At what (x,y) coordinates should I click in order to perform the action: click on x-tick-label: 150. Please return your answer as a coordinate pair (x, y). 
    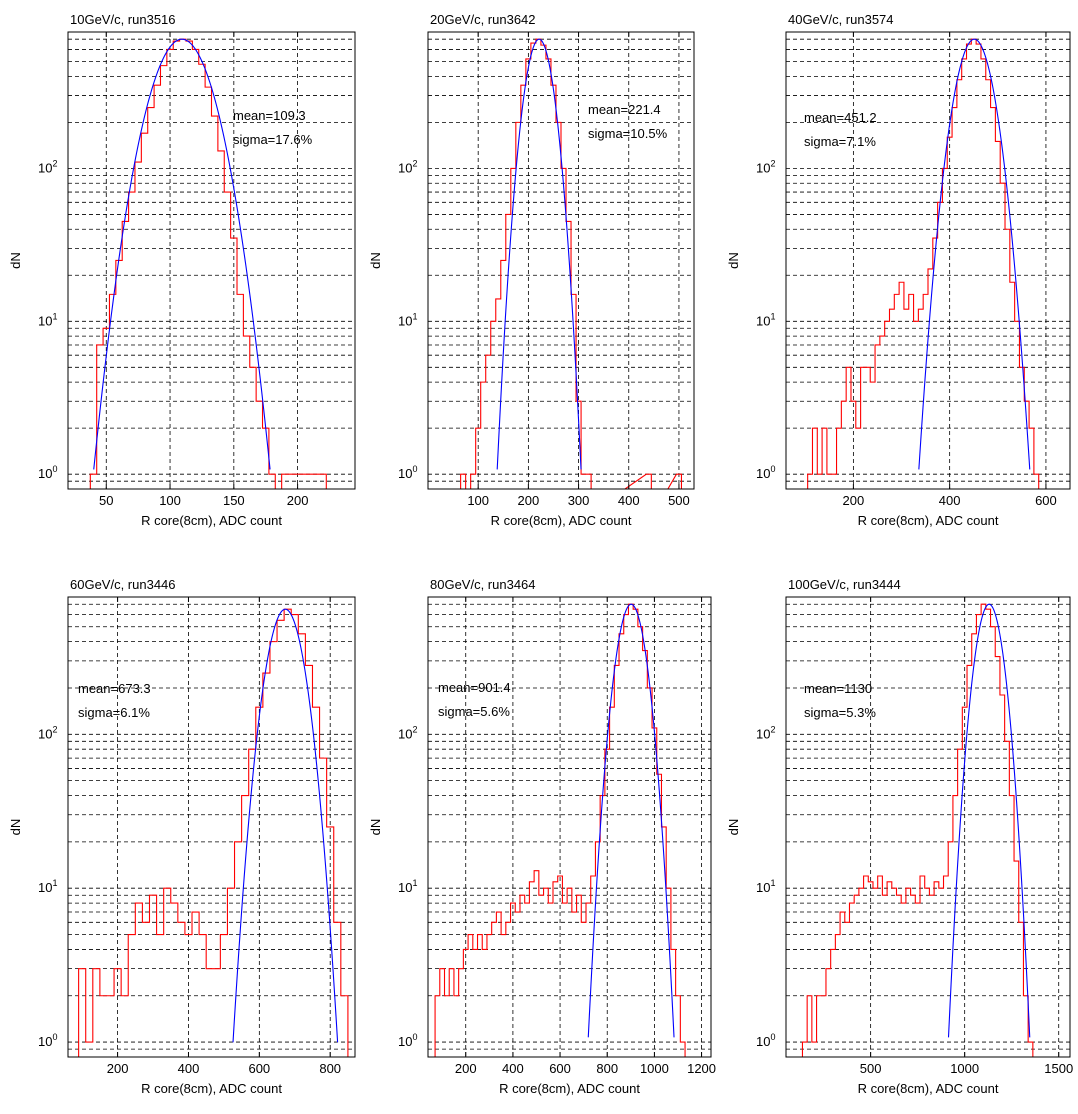
    Looking at the image, I should click on (234, 500).